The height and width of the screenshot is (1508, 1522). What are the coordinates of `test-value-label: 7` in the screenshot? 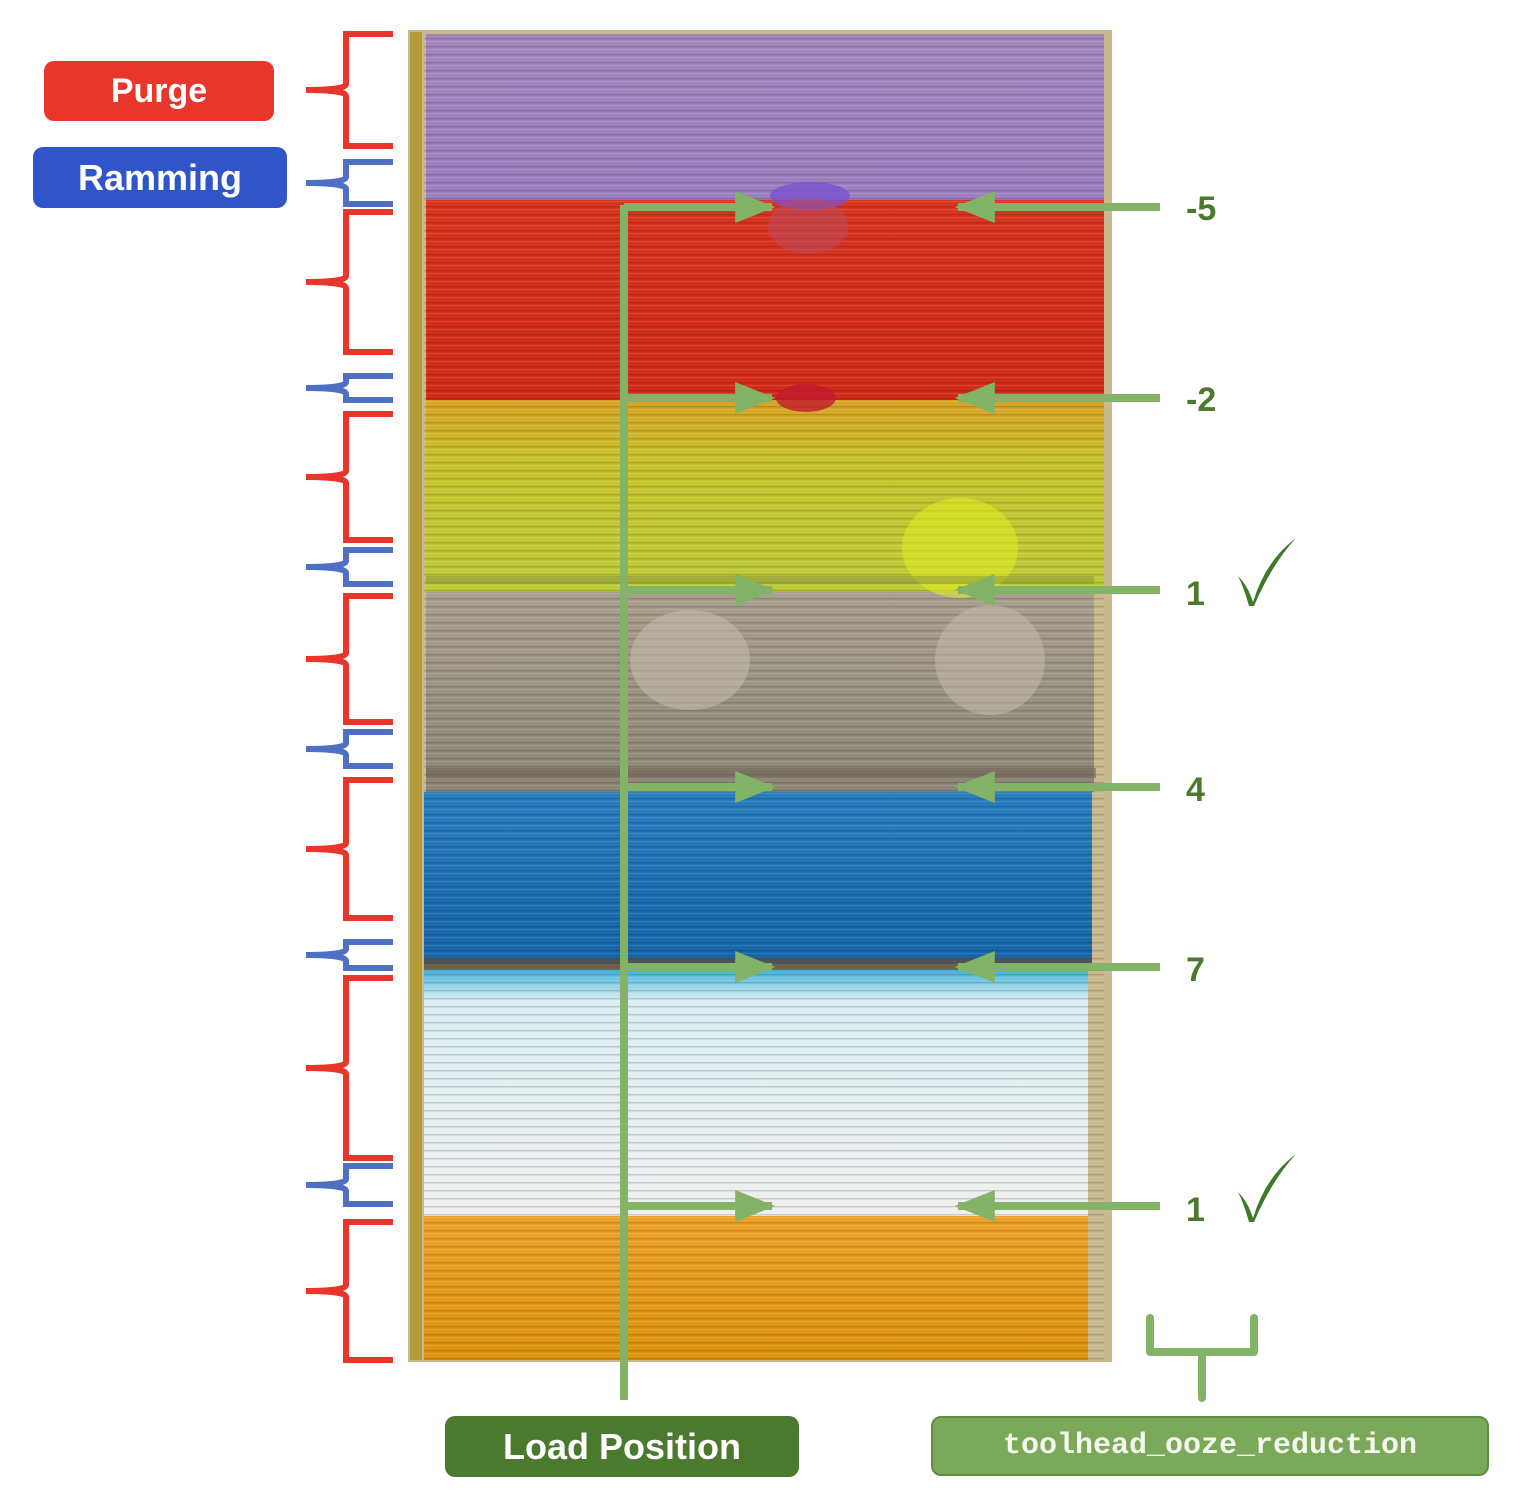 It's located at (1195, 970).